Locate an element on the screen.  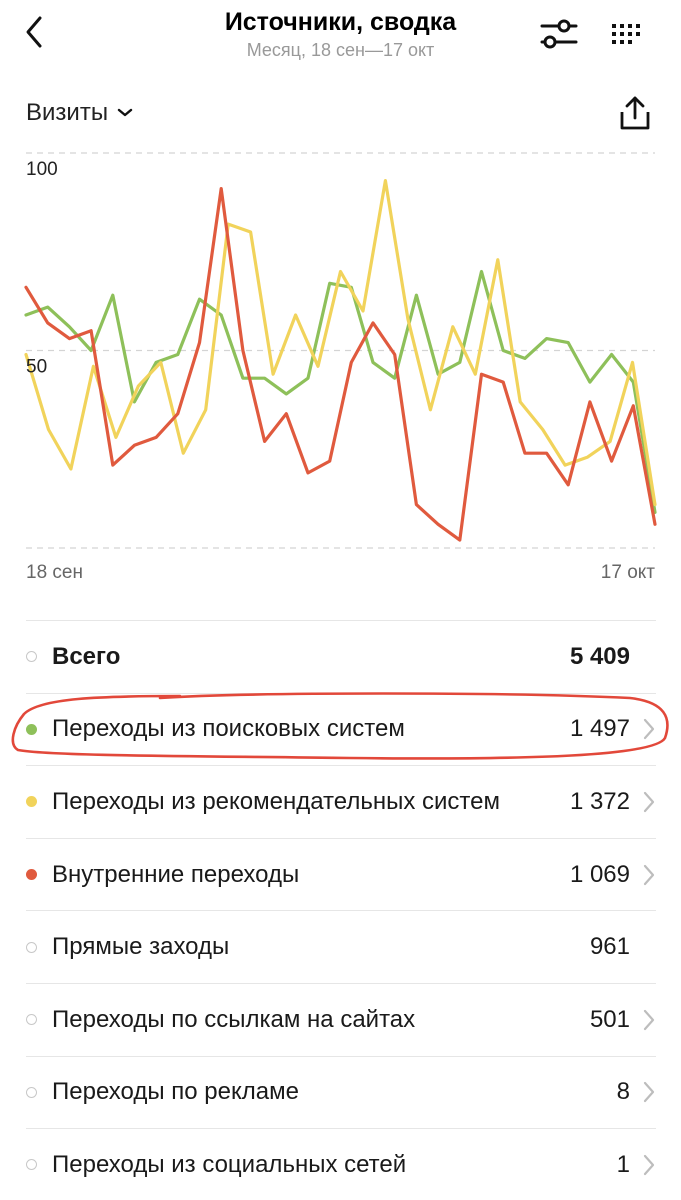
page-title: Источники, сводка is located at coordinates (340, 22).